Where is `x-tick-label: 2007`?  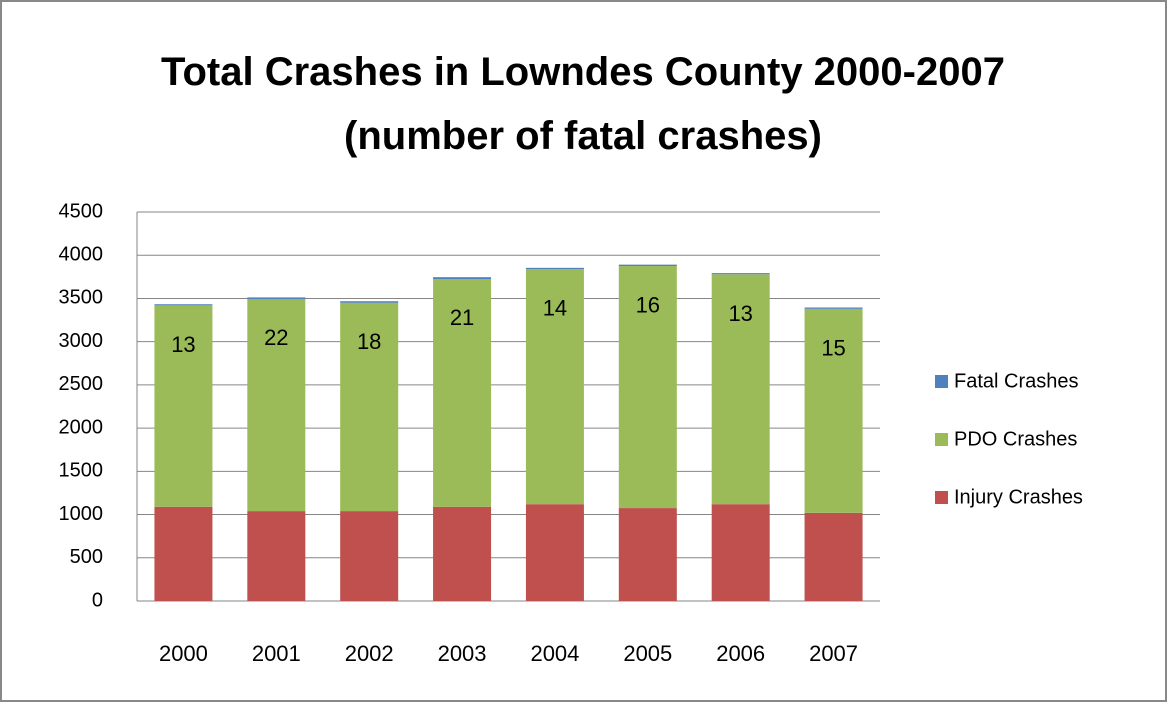
x-tick-label: 2007 is located at coordinates (833, 653).